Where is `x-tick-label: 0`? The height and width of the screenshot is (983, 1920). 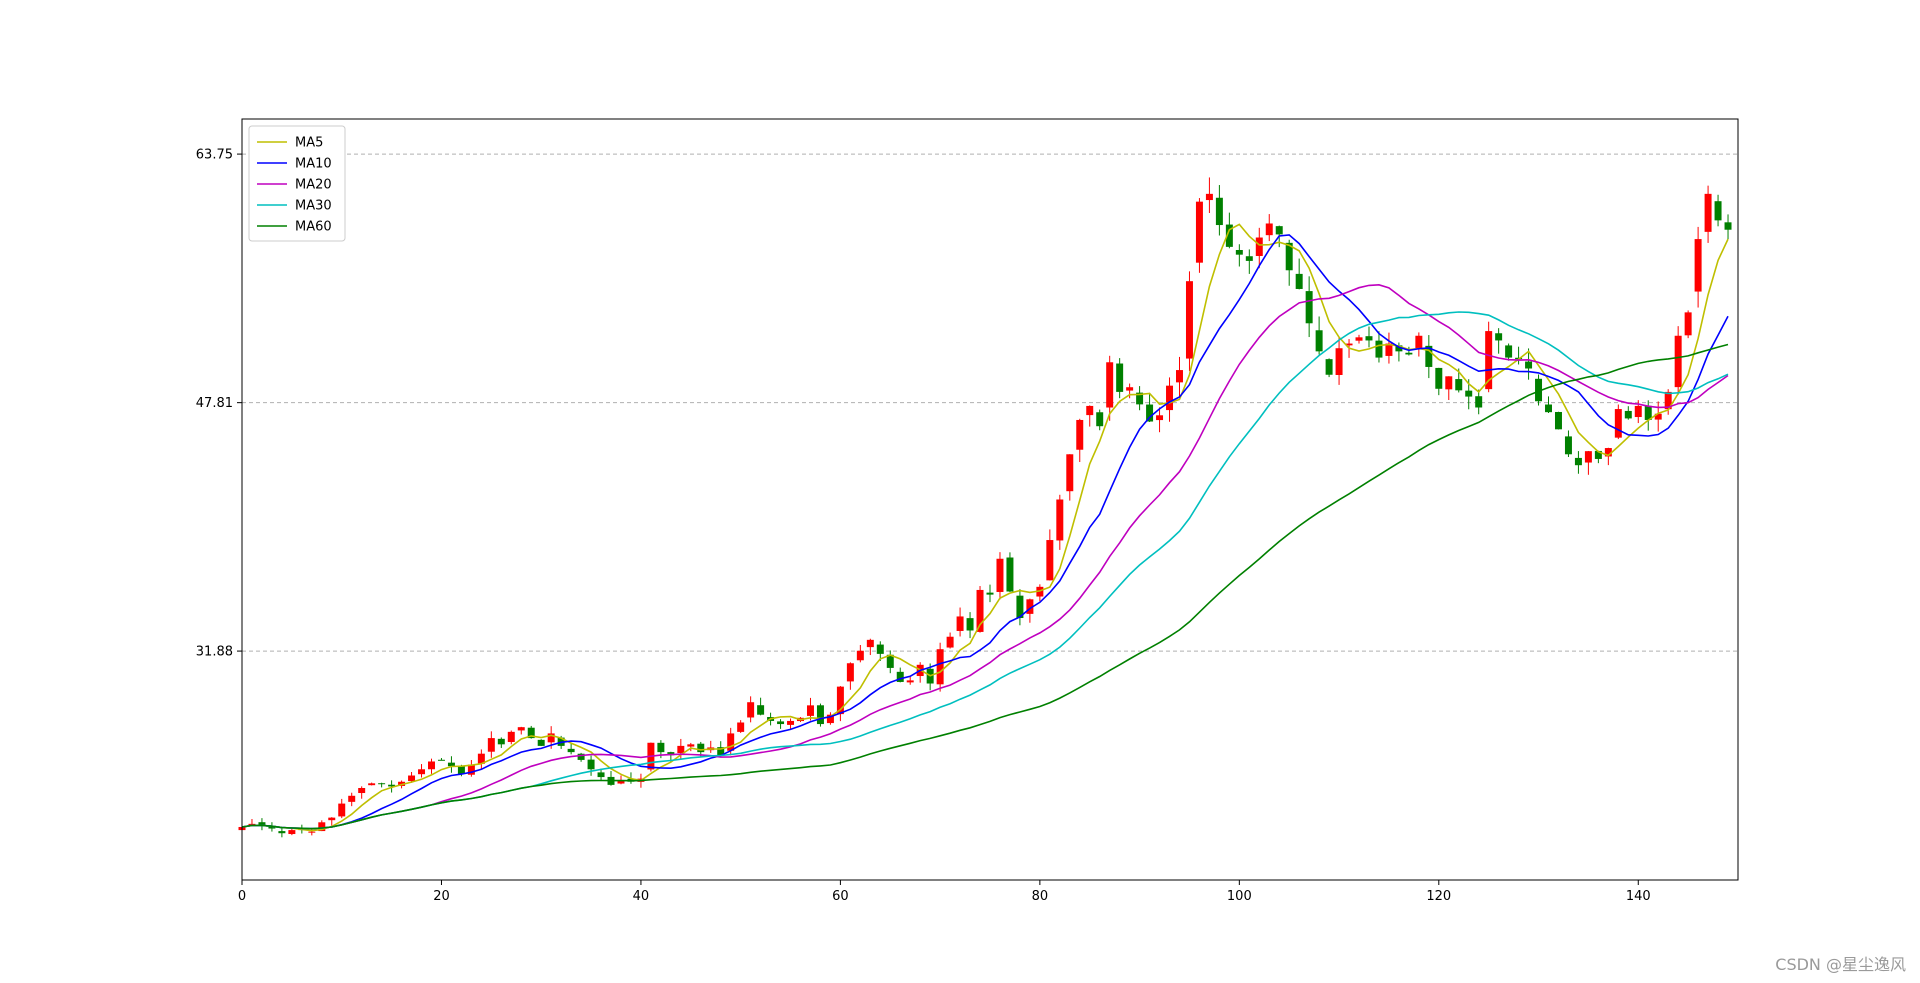
x-tick-label: 0 is located at coordinates (242, 896).